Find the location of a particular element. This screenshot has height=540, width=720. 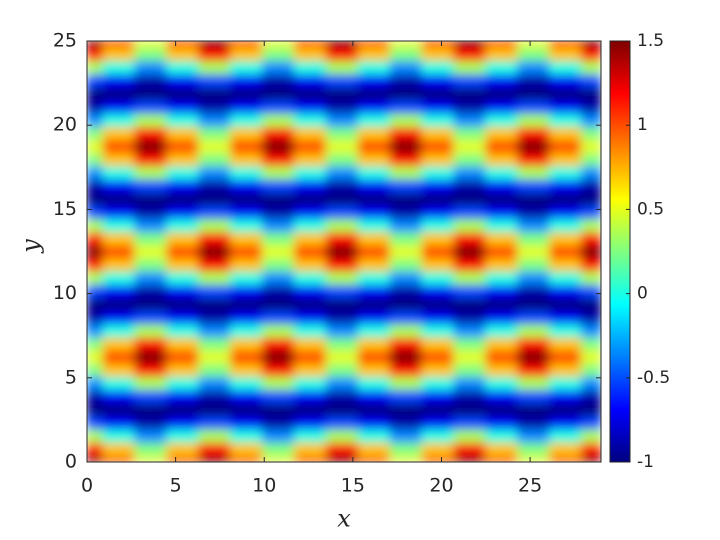

x-tick-label: 25 is located at coordinates (530, 486).